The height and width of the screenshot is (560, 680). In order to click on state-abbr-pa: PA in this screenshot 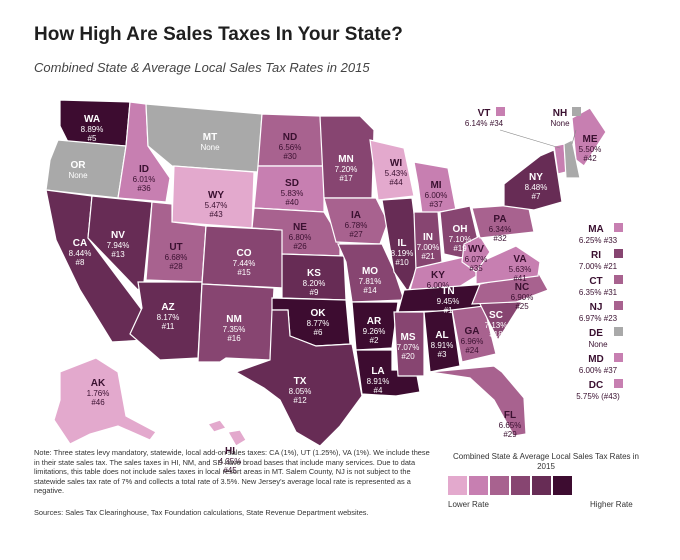, I will do `click(499, 219)`.